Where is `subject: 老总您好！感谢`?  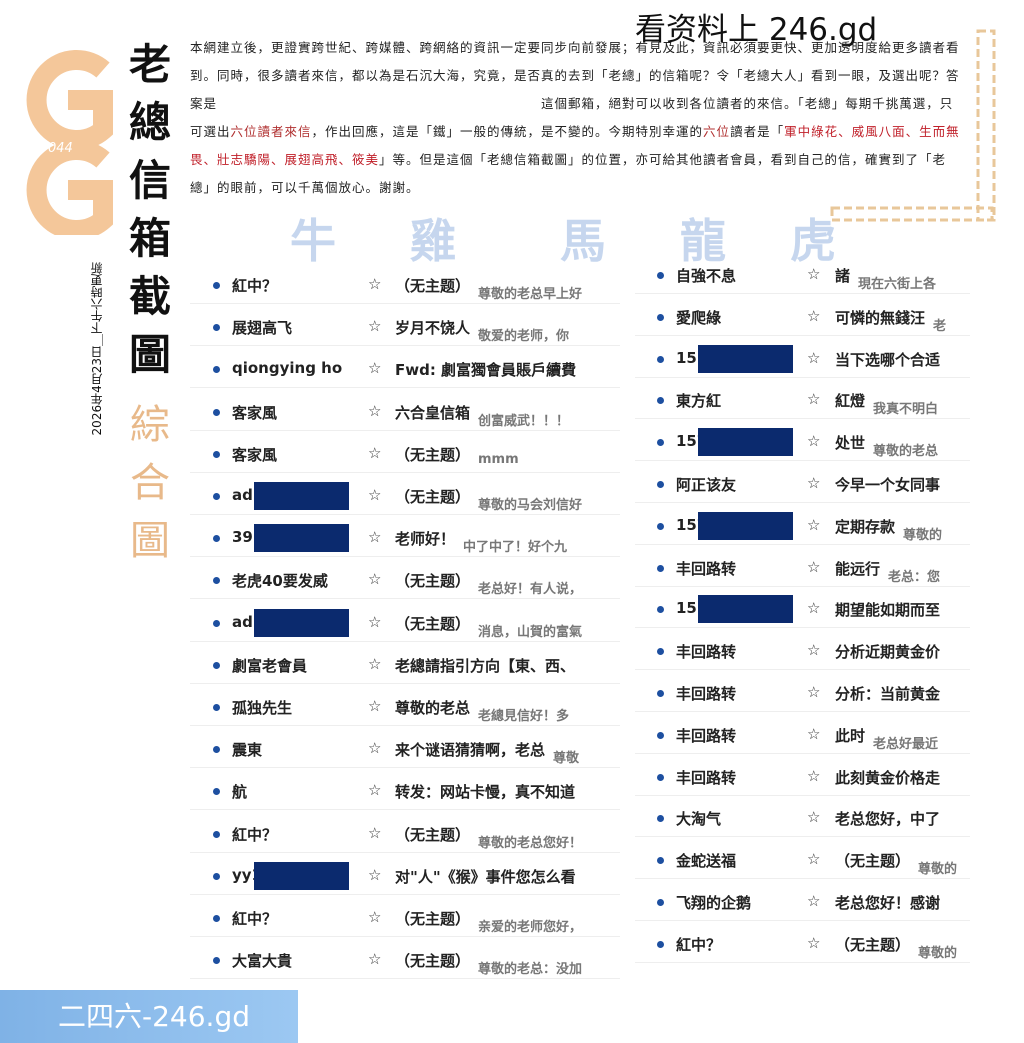 subject: 老总您好！感谢 is located at coordinates (888, 903).